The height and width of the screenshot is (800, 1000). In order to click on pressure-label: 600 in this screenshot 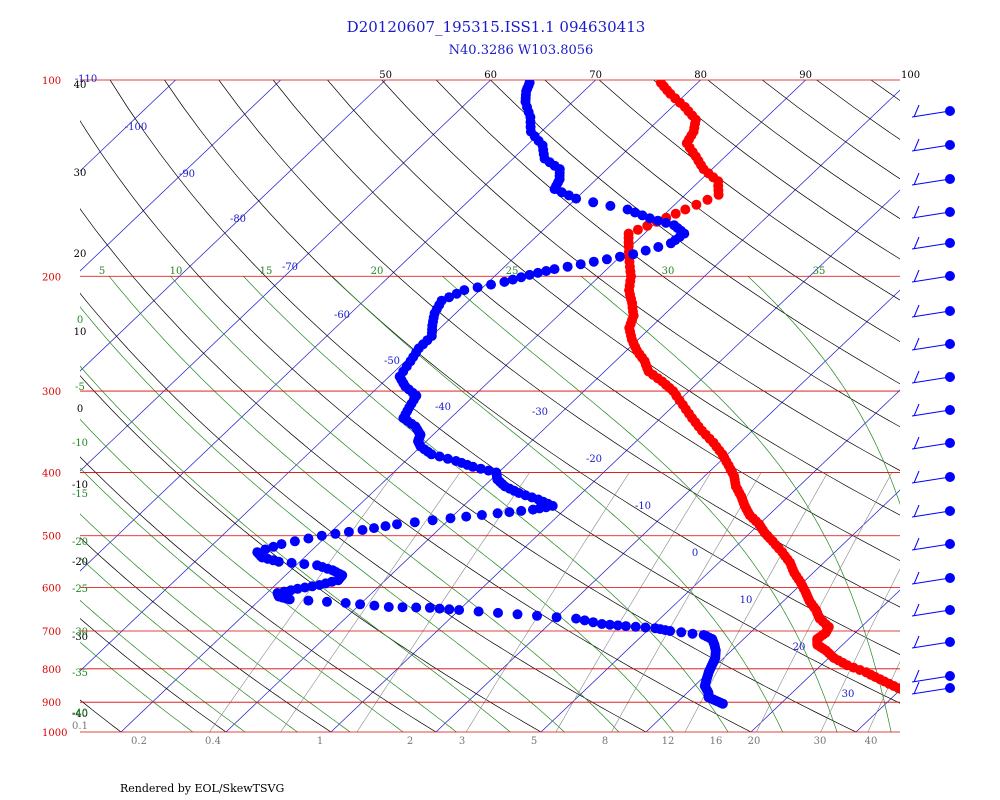, I will do `click(51, 588)`.